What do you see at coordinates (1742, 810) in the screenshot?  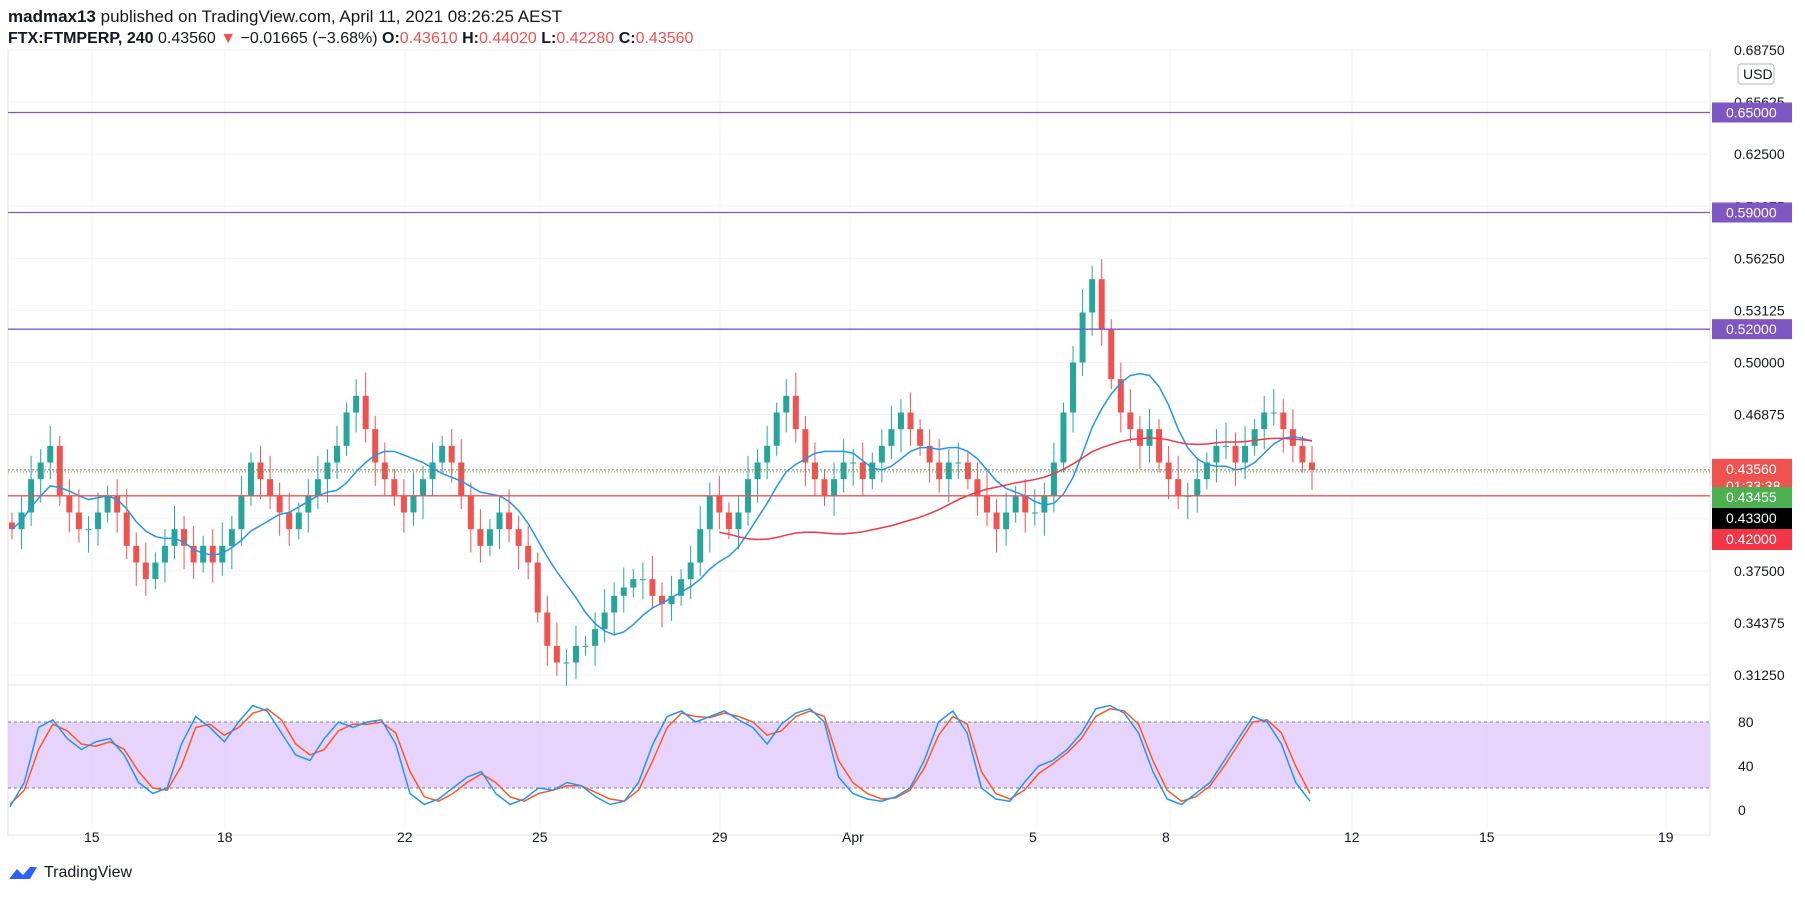 I see `stoch-tick: 0` at bounding box center [1742, 810].